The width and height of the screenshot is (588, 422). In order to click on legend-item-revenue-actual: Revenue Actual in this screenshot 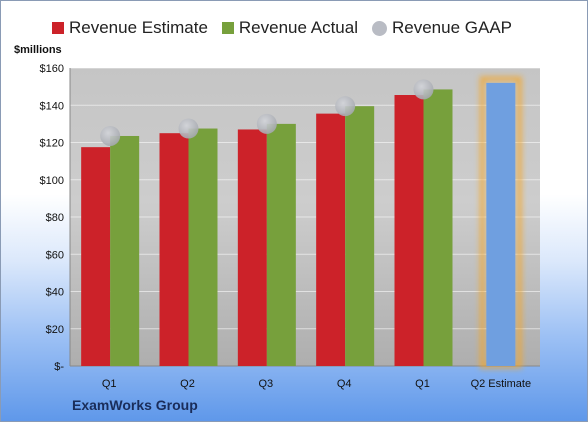, I will do `click(289, 28)`.